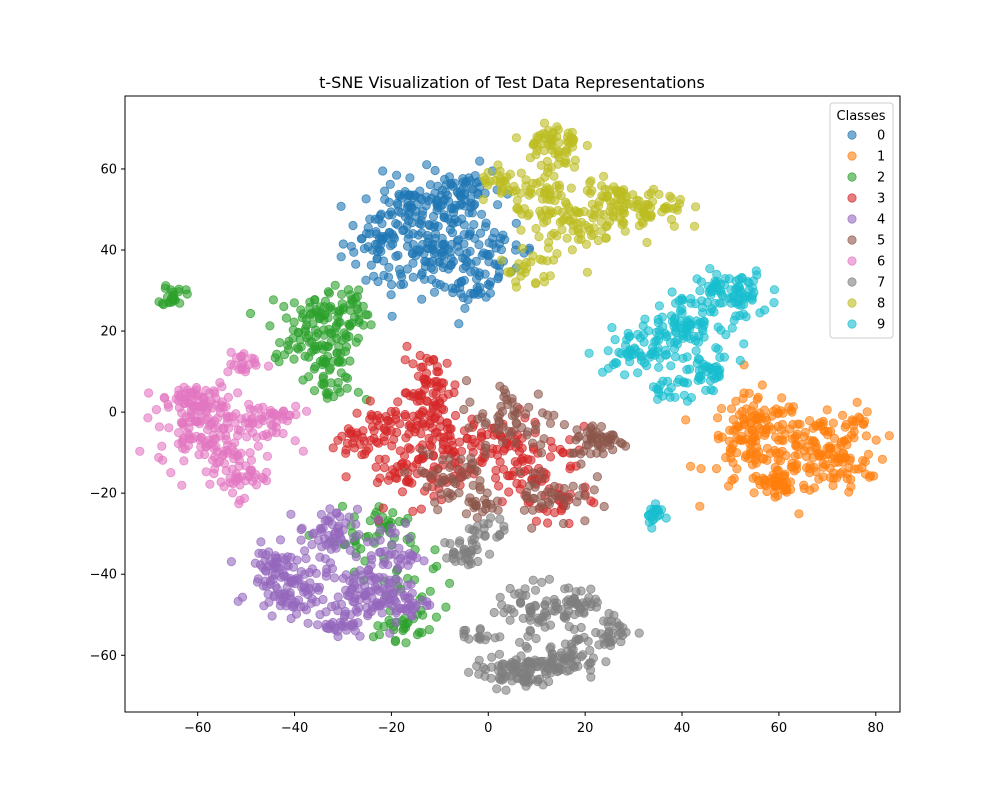 The height and width of the screenshot is (804, 1000). What do you see at coordinates (534, 724) in the screenshot?
I see `x-axis: −60 −40 −20 0 20 40 60 80` at bounding box center [534, 724].